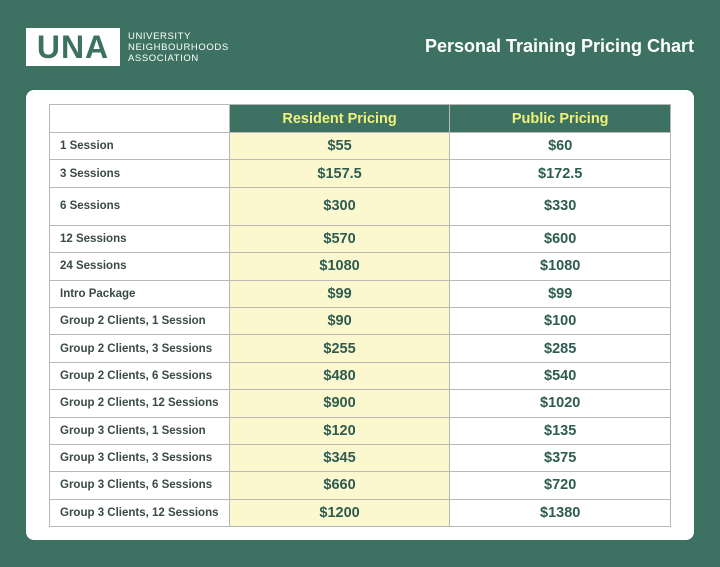 Image resolution: width=720 pixels, height=567 pixels. I want to click on logo-line-1: UNIVERSITY, so click(160, 36).